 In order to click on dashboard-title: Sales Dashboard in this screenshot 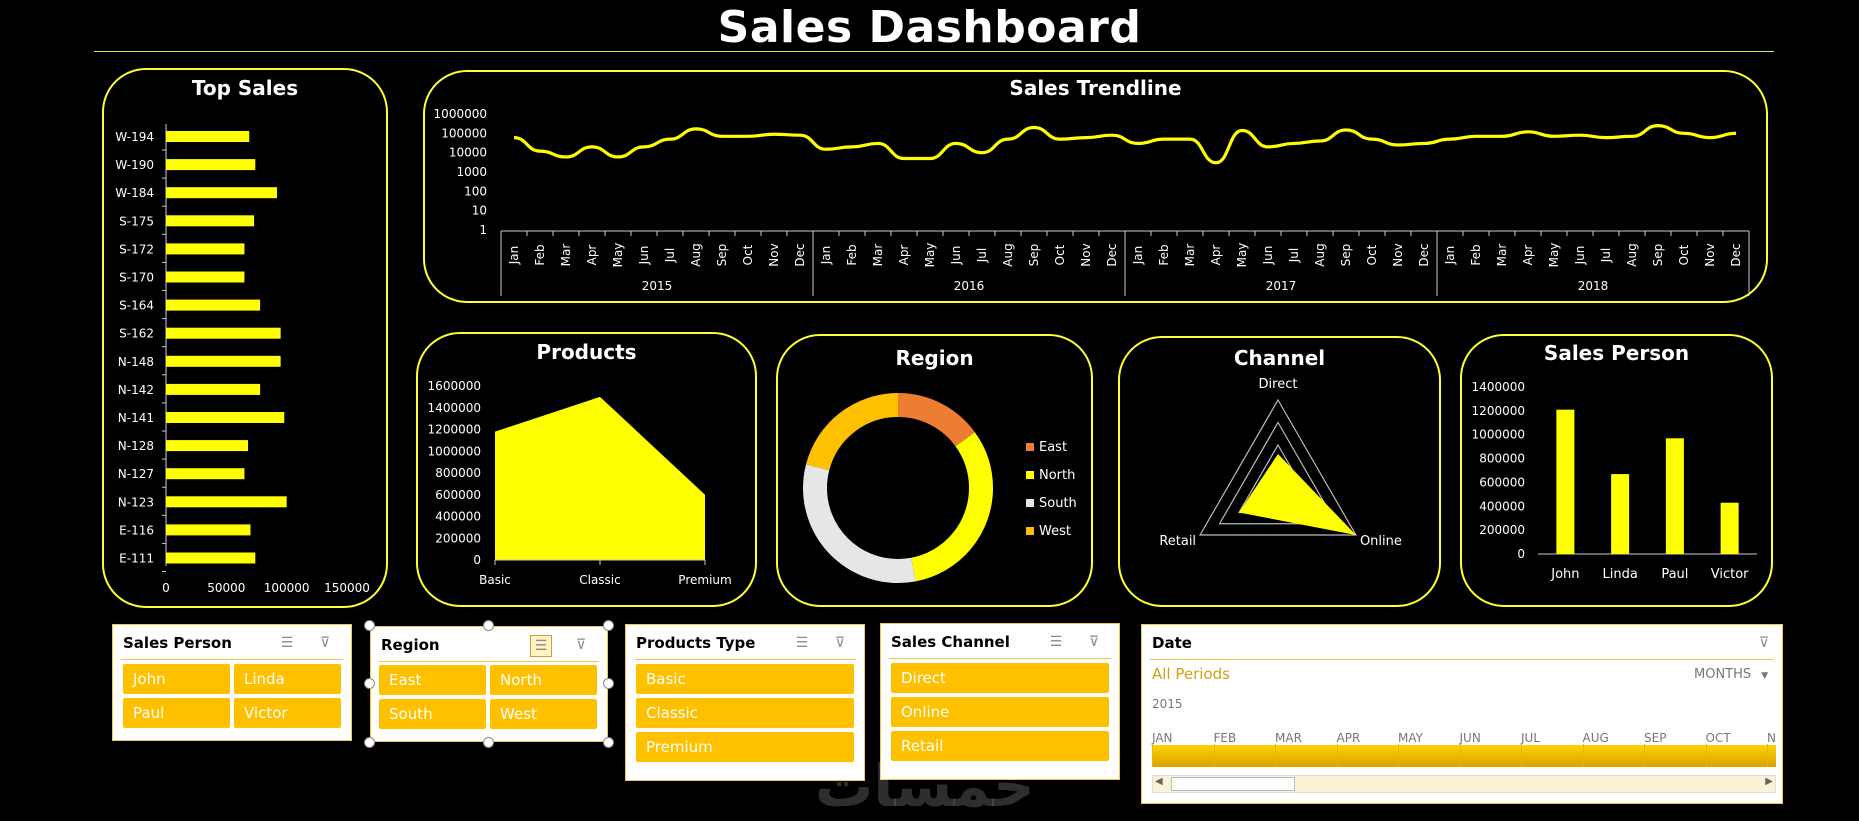, I will do `click(929, 27)`.